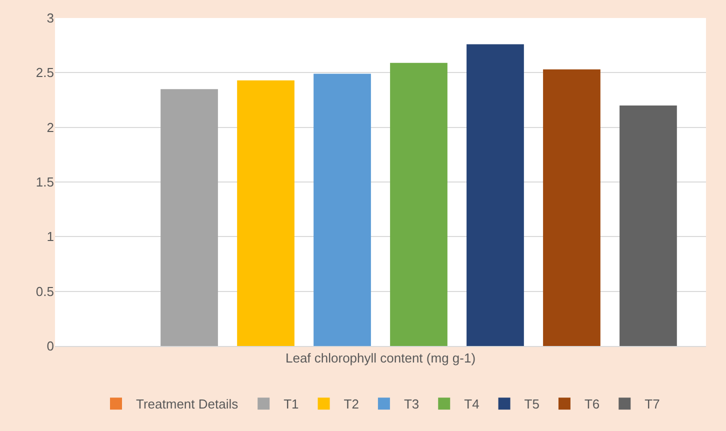 The height and width of the screenshot is (431, 726). I want to click on y-tick-label: 1, so click(50, 236).